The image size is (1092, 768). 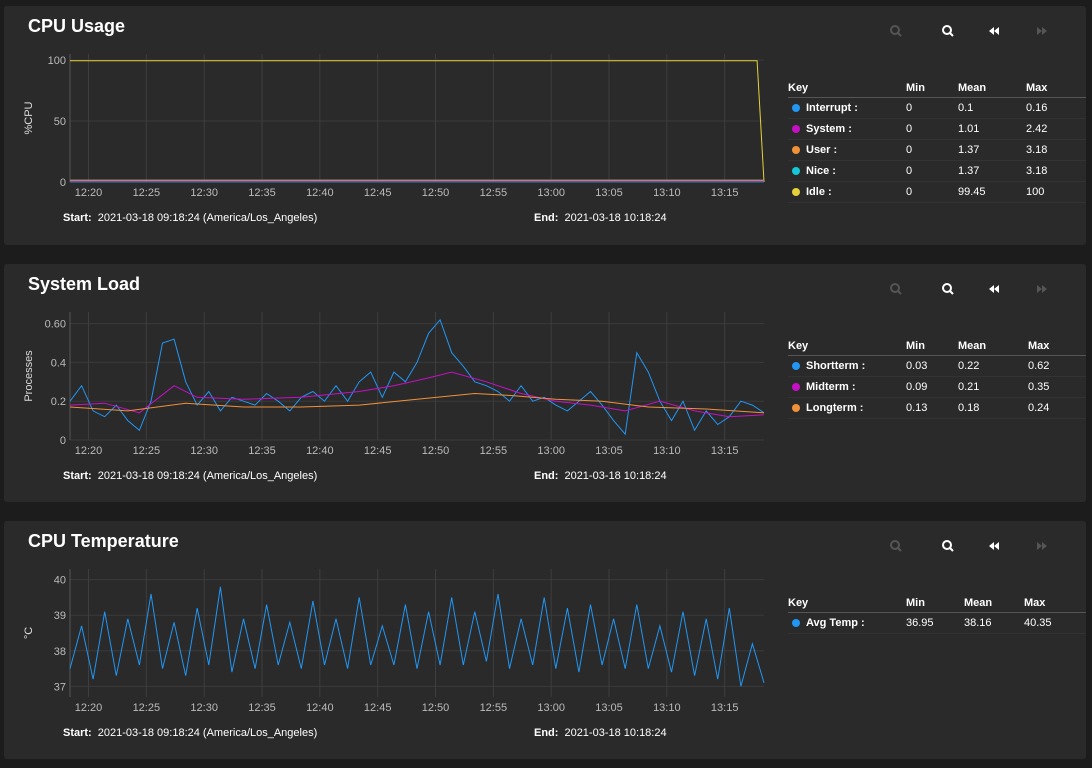 I want to click on legend-row: Midterm : 0.09 0.21 0.35, so click(x=937, y=387).